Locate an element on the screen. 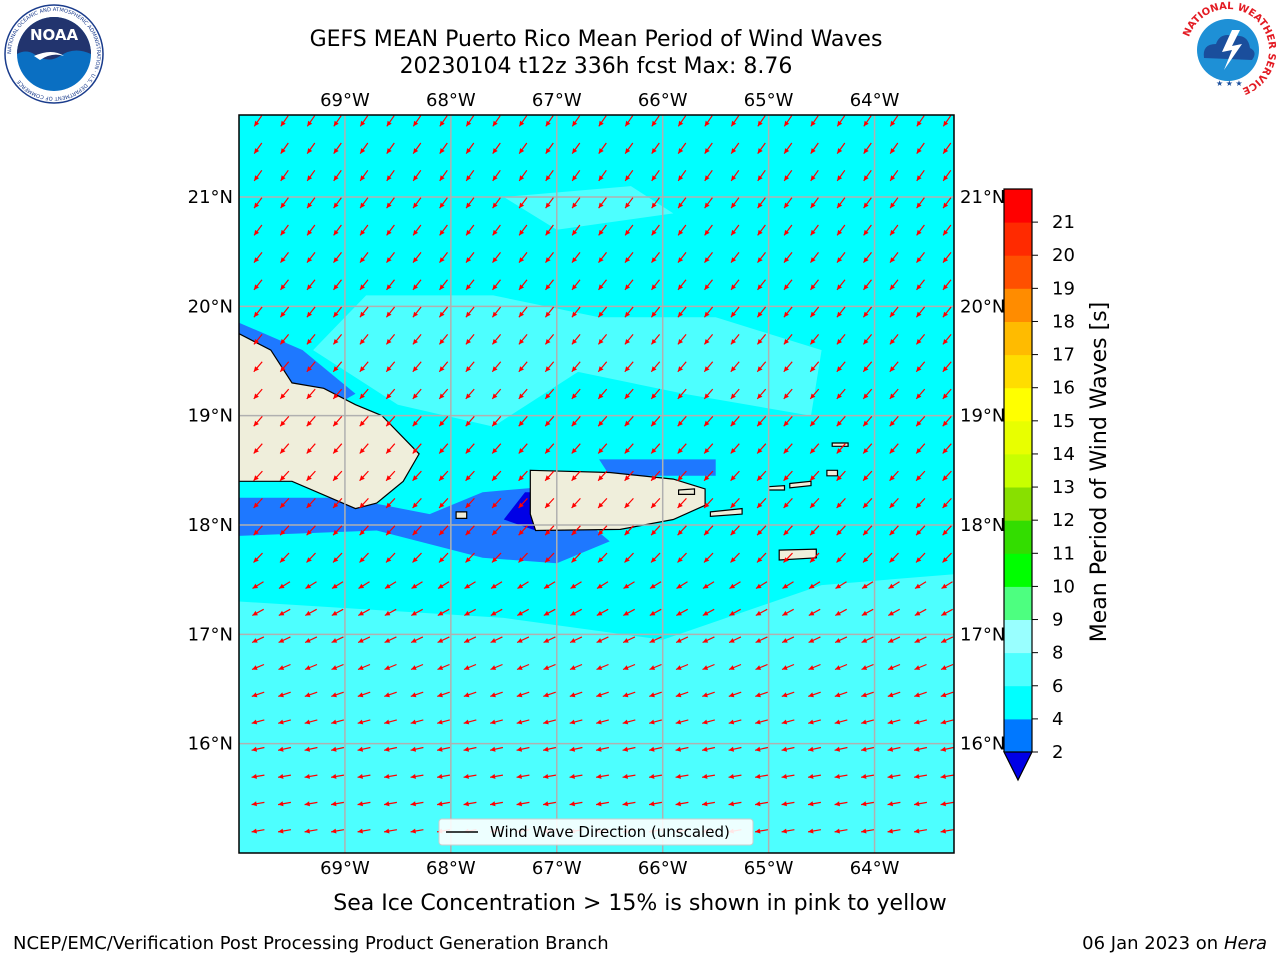 Image resolution: width=1280 pixels, height=960 pixels. colorbar-tick-label: 15 is located at coordinates (1063, 421).